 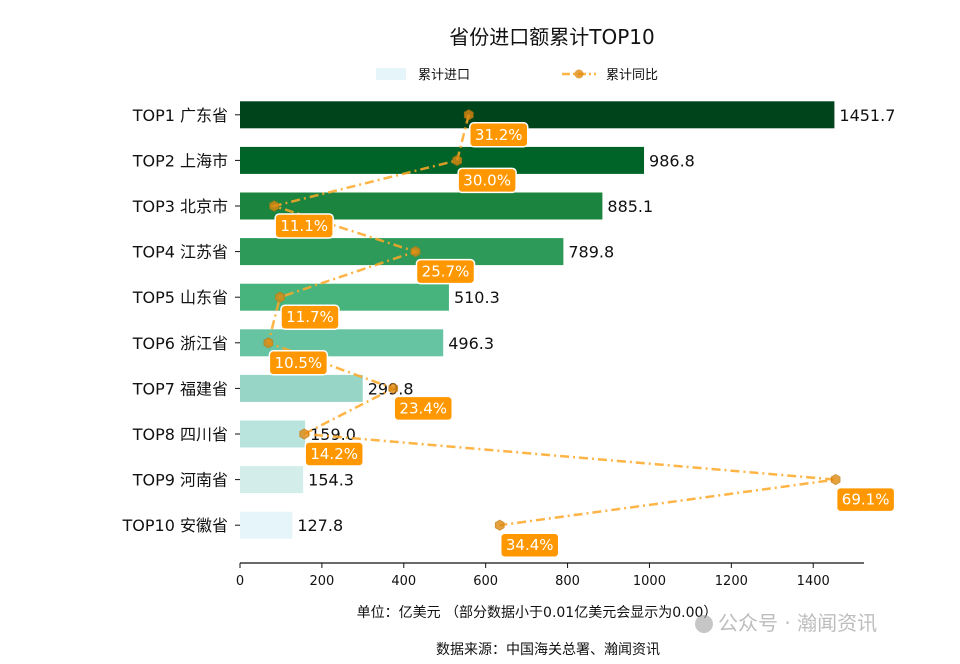 What do you see at coordinates (567, 581) in the screenshot?
I see `x-tick-label: 800` at bounding box center [567, 581].